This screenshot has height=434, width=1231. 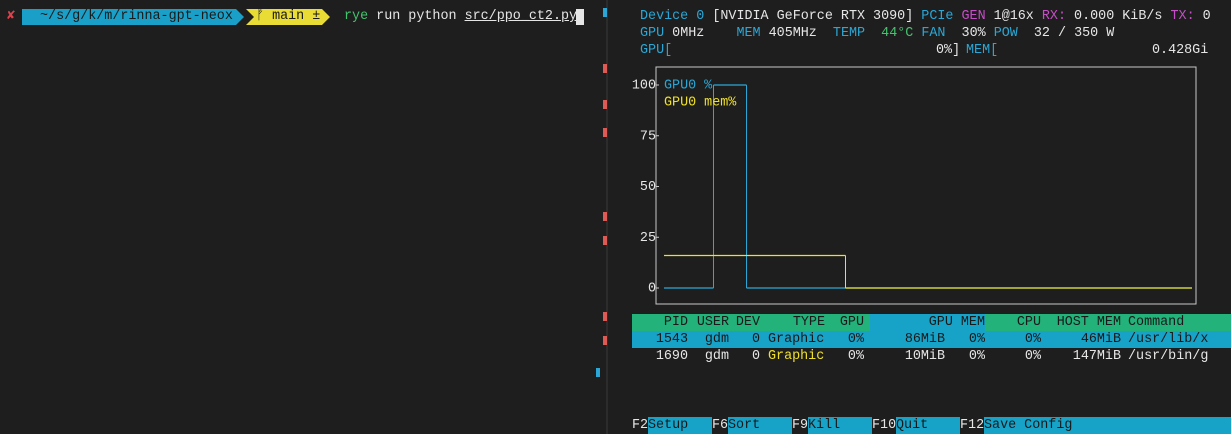 I want to click on function-key: F2, so click(x=640, y=425).